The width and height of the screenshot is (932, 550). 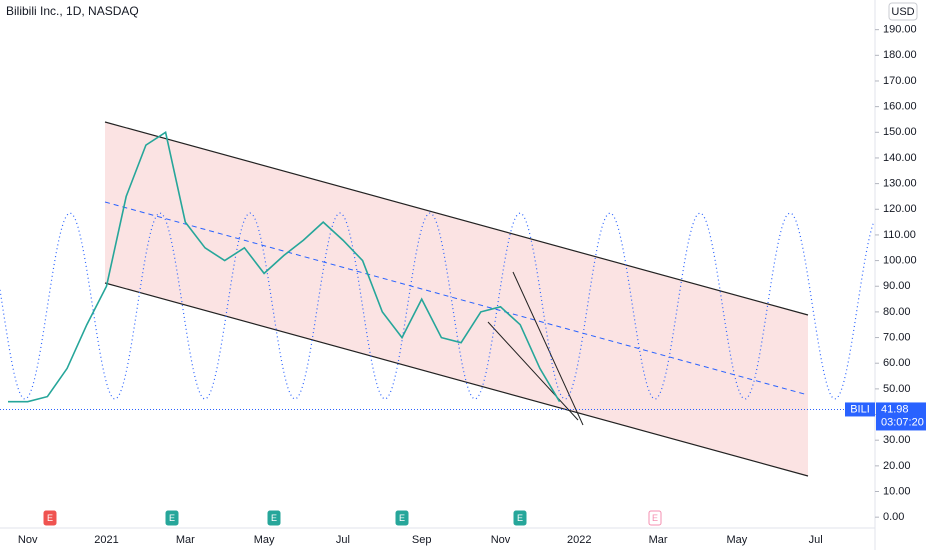 I want to click on y-tick-label: 190.00, so click(x=900, y=30).